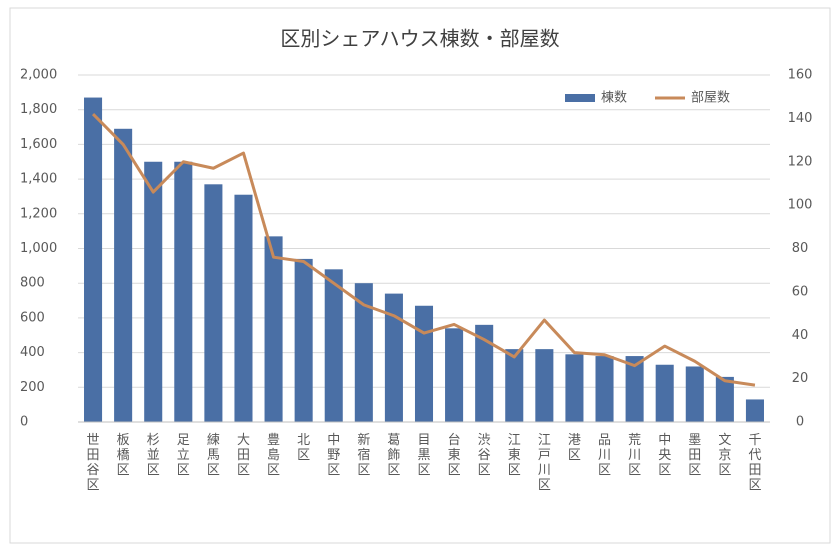 The width and height of the screenshot is (840, 553). I want to click on y2-tick-label: 140, so click(800, 118).